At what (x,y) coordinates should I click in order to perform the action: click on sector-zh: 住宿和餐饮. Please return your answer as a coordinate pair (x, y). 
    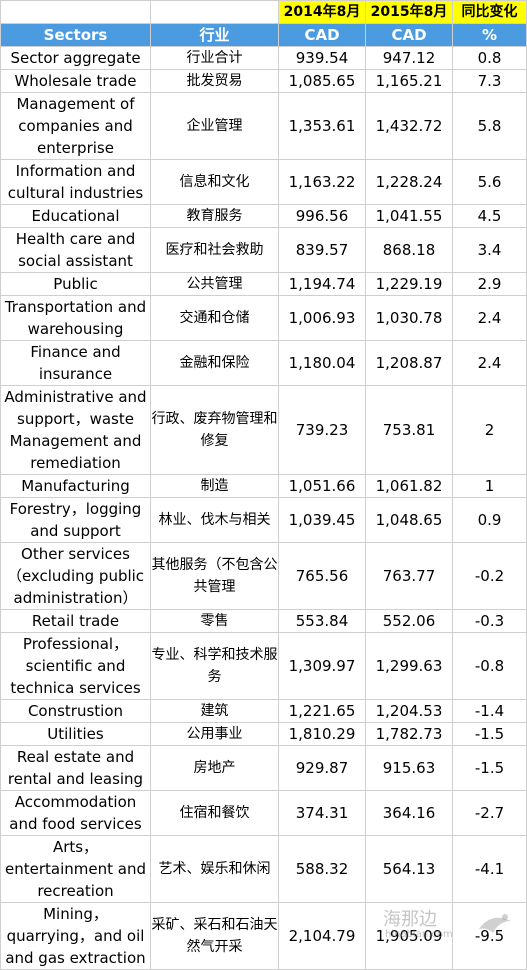
    Looking at the image, I should click on (214, 813).